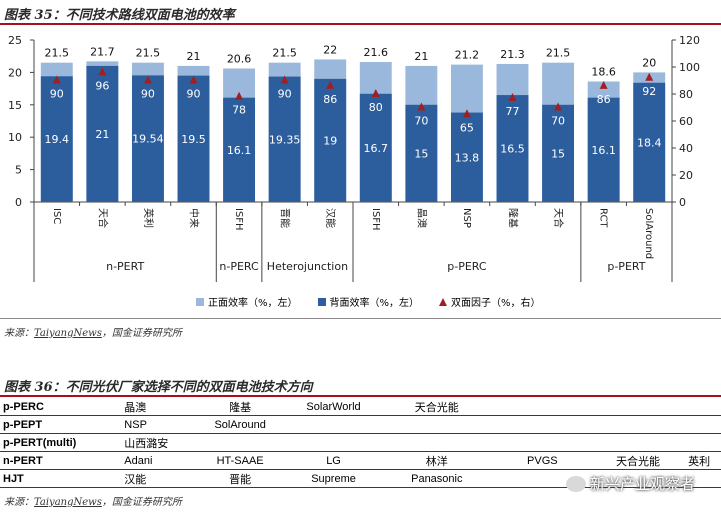  I want to click on tech-row-label: n-PERT, so click(61, 460).